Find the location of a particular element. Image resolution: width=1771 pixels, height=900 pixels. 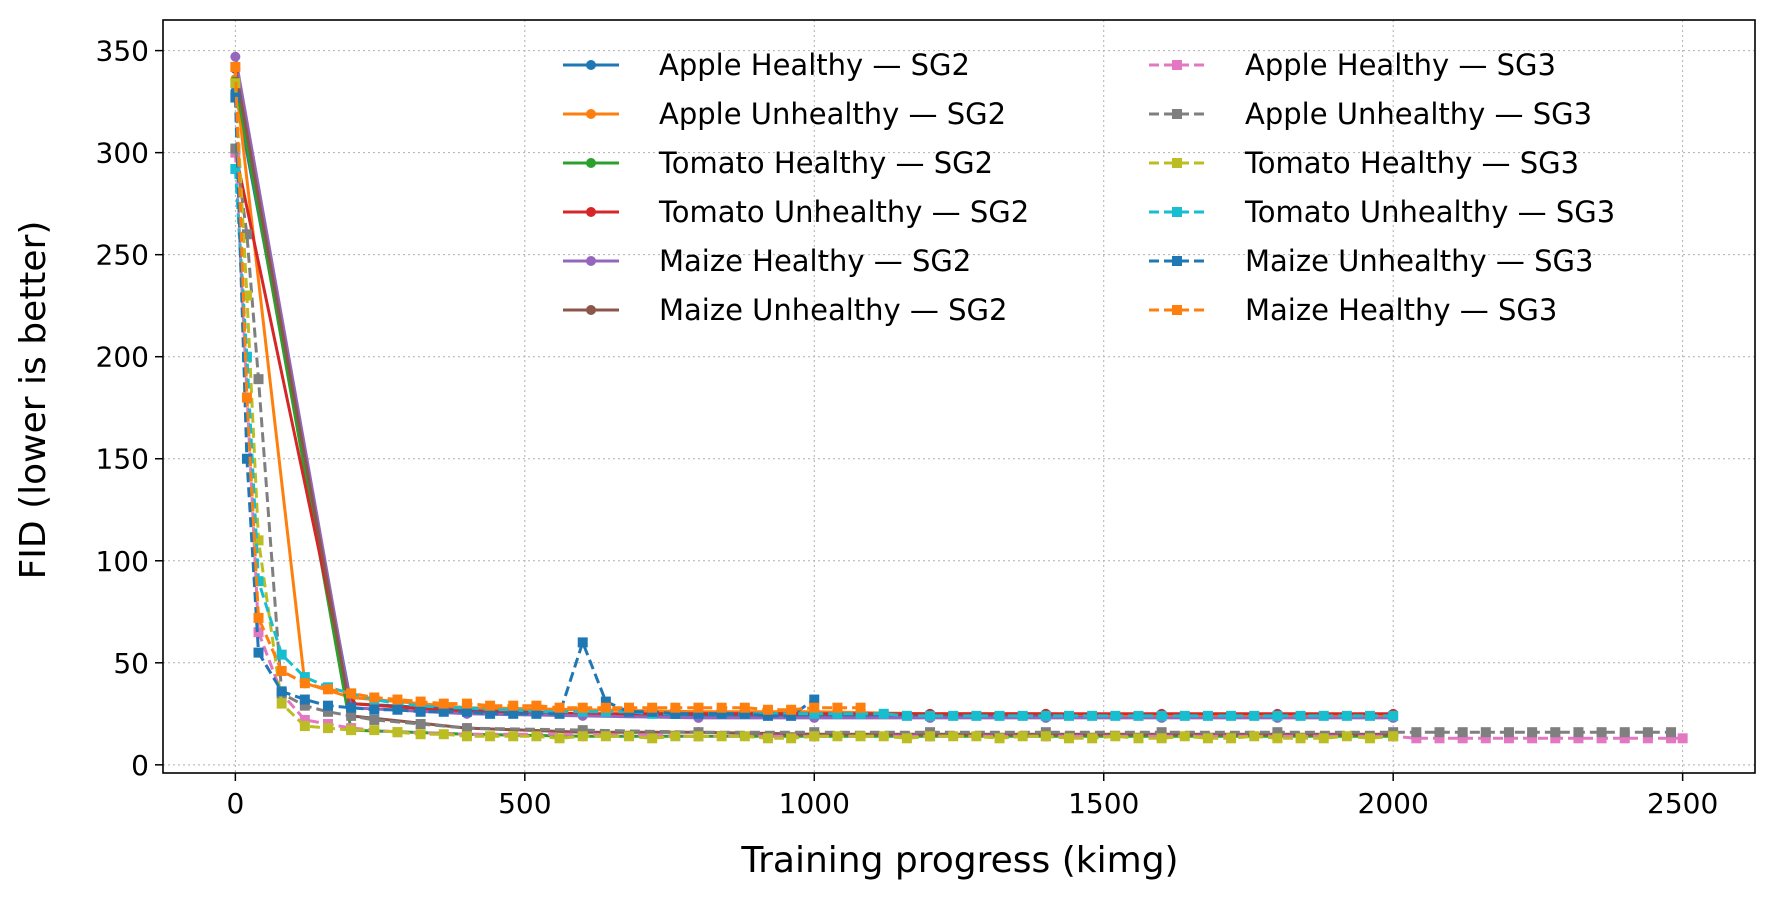

legend-label: Tomato Healthy — SG3 is located at coordinates (1411, 163).